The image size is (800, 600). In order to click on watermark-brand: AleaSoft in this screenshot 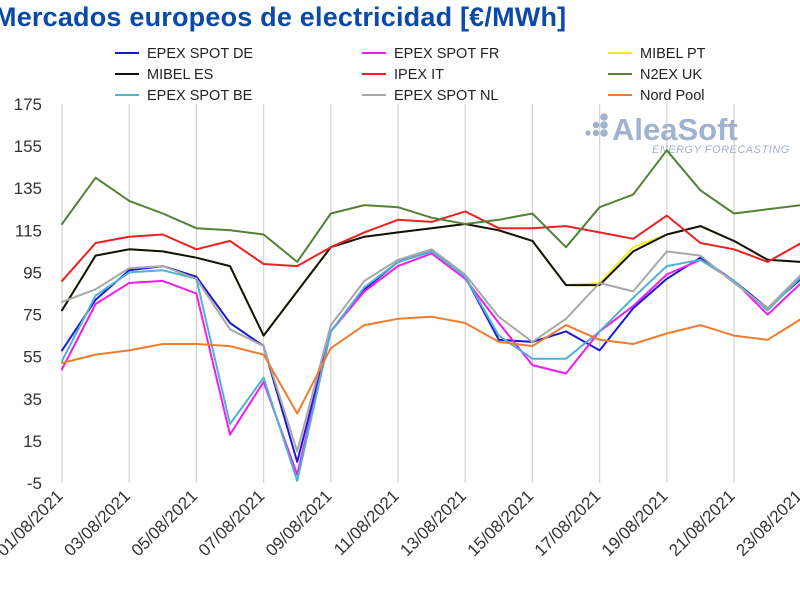, I will do `click(675, 129)`.